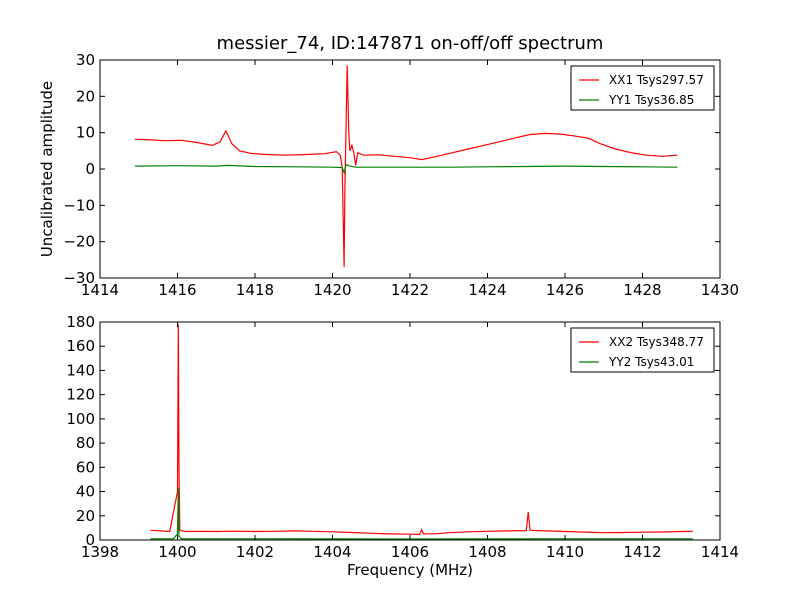 The height and width of the screenshot is (600, 800). Describe the element at coordinates (85, 443) in the screenshot. I see `y-tick-label: 80` at that location.